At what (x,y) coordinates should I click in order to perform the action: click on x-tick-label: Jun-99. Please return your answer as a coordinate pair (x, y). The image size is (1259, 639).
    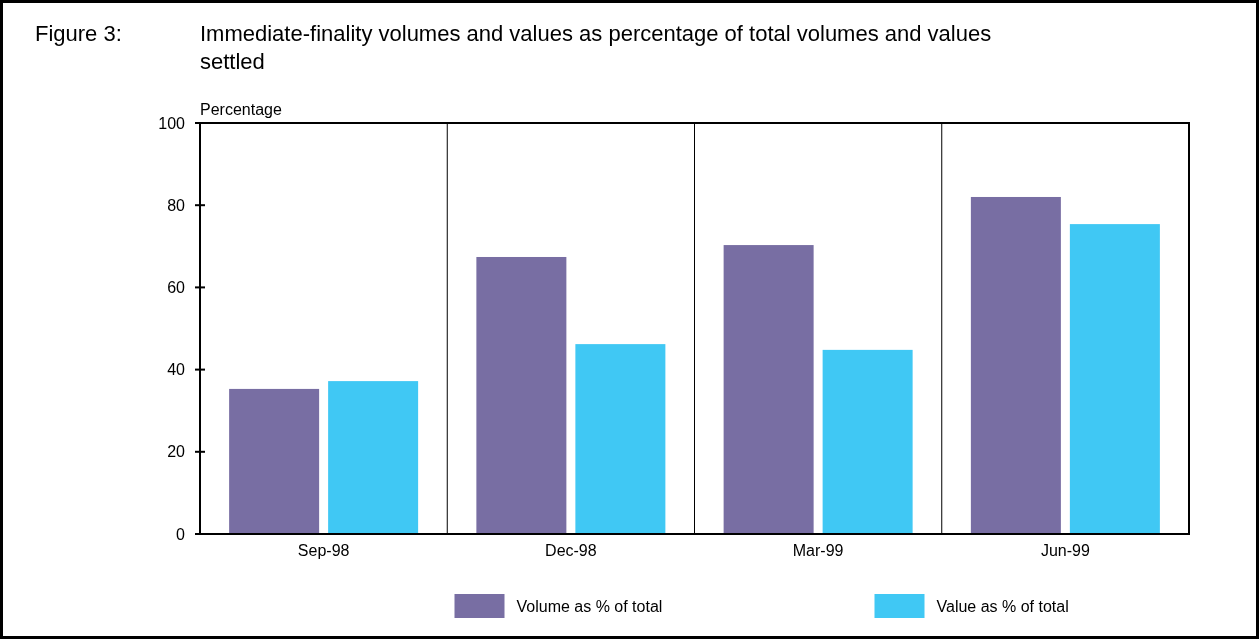
    Looking at the image, I should click on (1065, 550).